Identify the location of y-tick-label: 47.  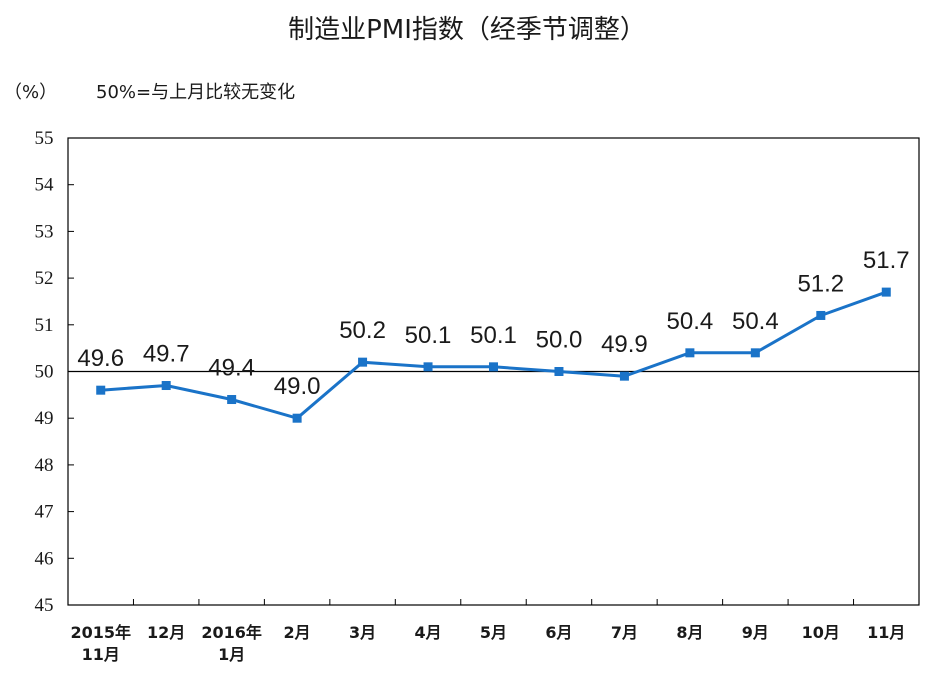
(44, 512).